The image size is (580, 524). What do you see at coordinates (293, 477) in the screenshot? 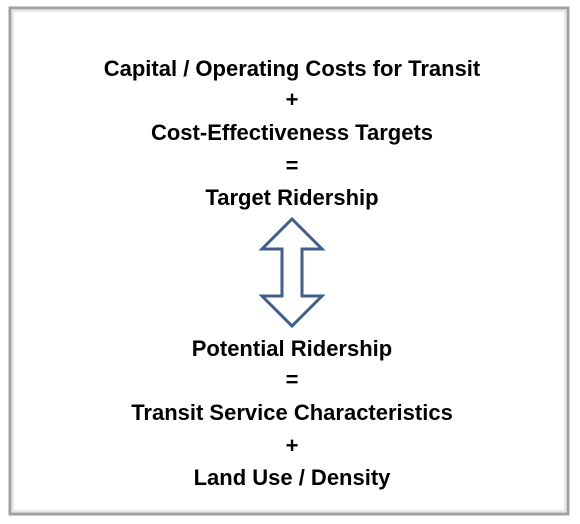
I see `line: Land Use / Density` at bounding box center [293, 477].